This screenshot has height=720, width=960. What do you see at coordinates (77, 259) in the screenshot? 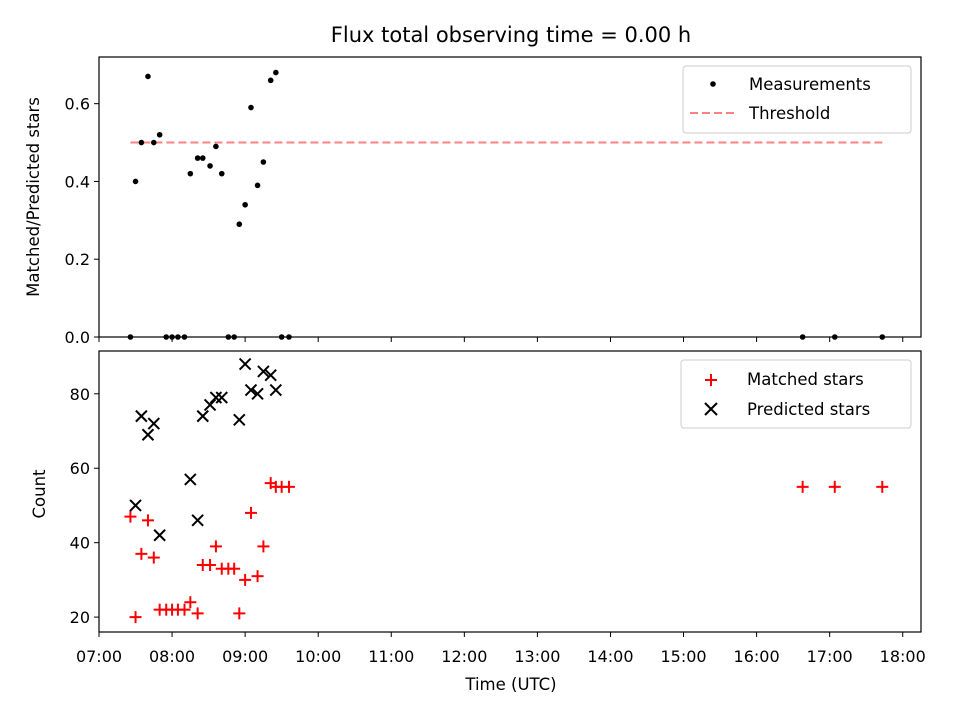
I see `top-y-tick-label: 0.2` at bounding box center [77, 259].